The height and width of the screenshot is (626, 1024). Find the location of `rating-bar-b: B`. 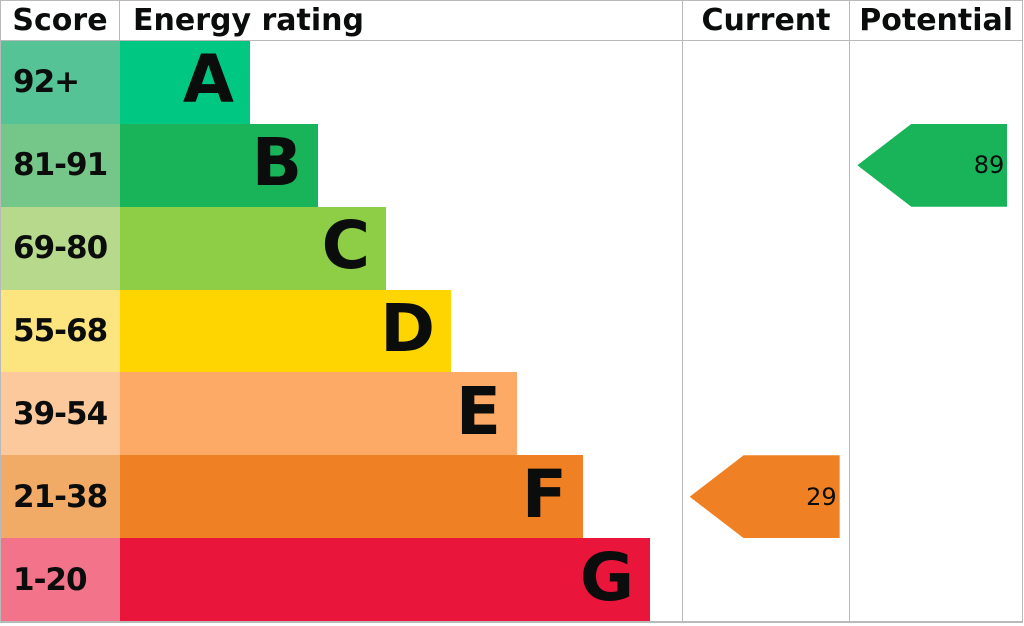

rating-bar-b: B is located at coordinates (219, 165).